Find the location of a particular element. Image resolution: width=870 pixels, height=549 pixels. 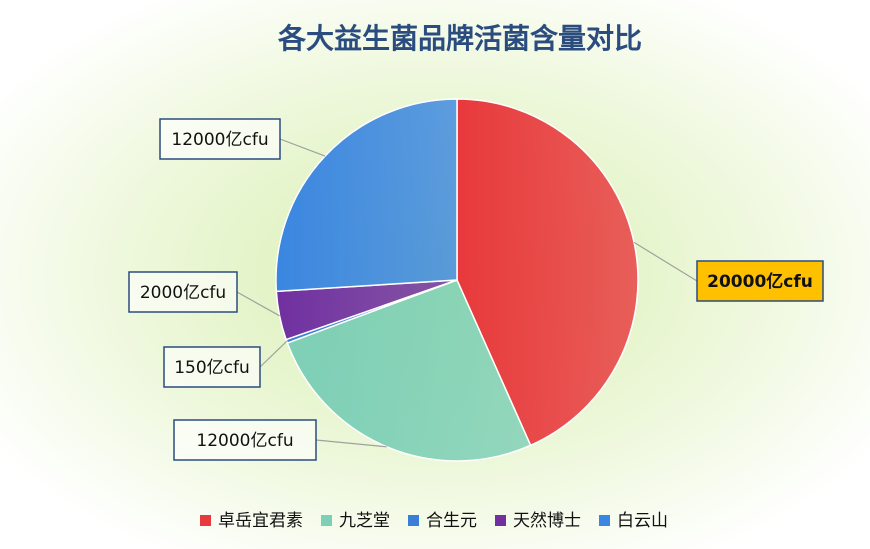

legend-label: 卓岳宜君素 is located at coordinates (260, 521).